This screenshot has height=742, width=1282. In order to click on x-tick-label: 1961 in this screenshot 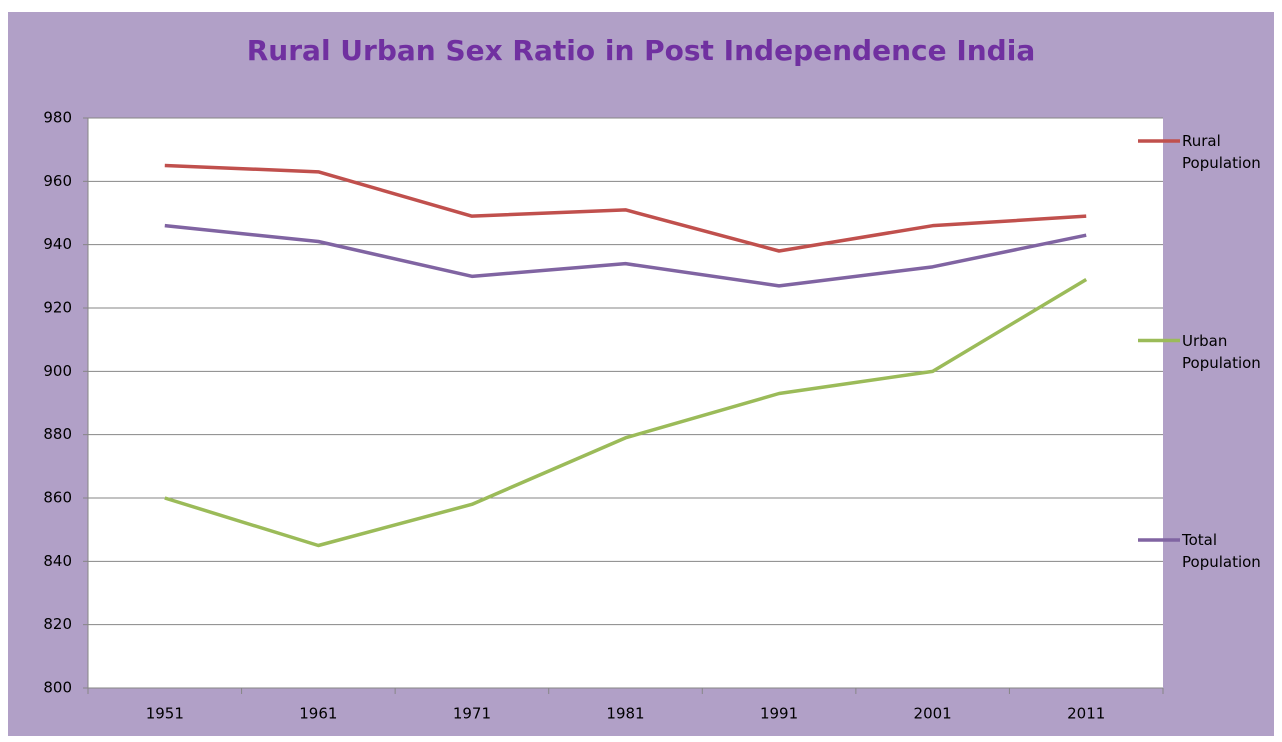, I will do `click(318, 714)`.